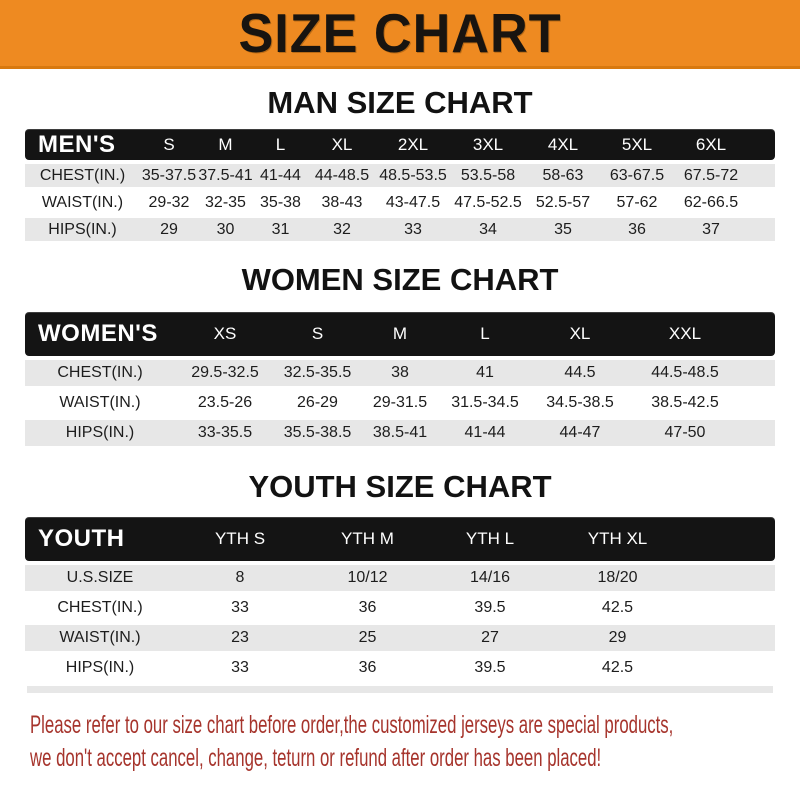  I want to click on size-value-cell: 31.5-34.5, so click(485, 403).